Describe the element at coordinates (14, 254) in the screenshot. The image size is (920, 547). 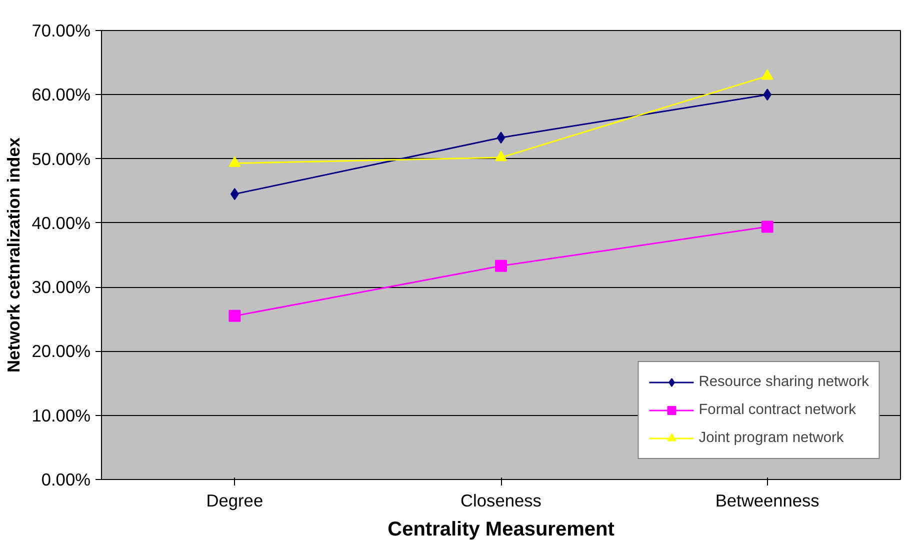
I see `y-axis-title: Network cetnralization index` at that location.